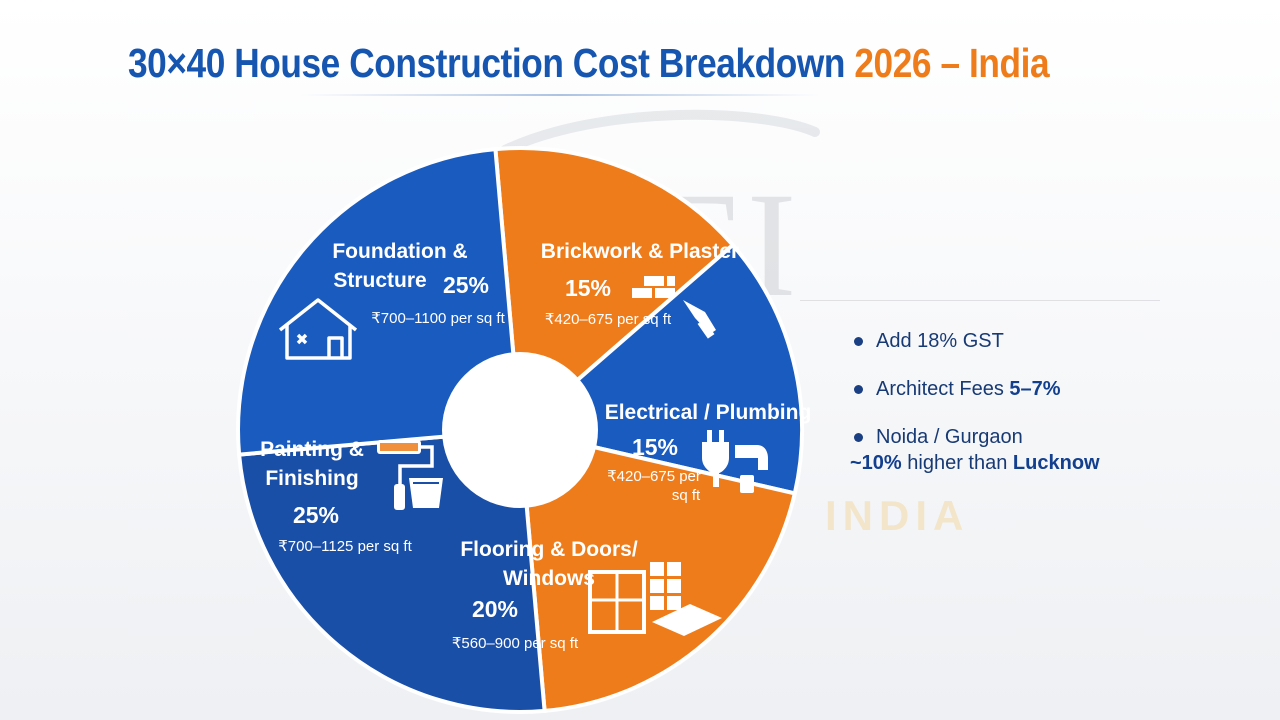 Image resolution: width=1280 pixels, height=720 pixels. Describe the element at coordinates (399, 251) in the screenshot. I see `slice-4-name-line-0: Foundation &` at that location.